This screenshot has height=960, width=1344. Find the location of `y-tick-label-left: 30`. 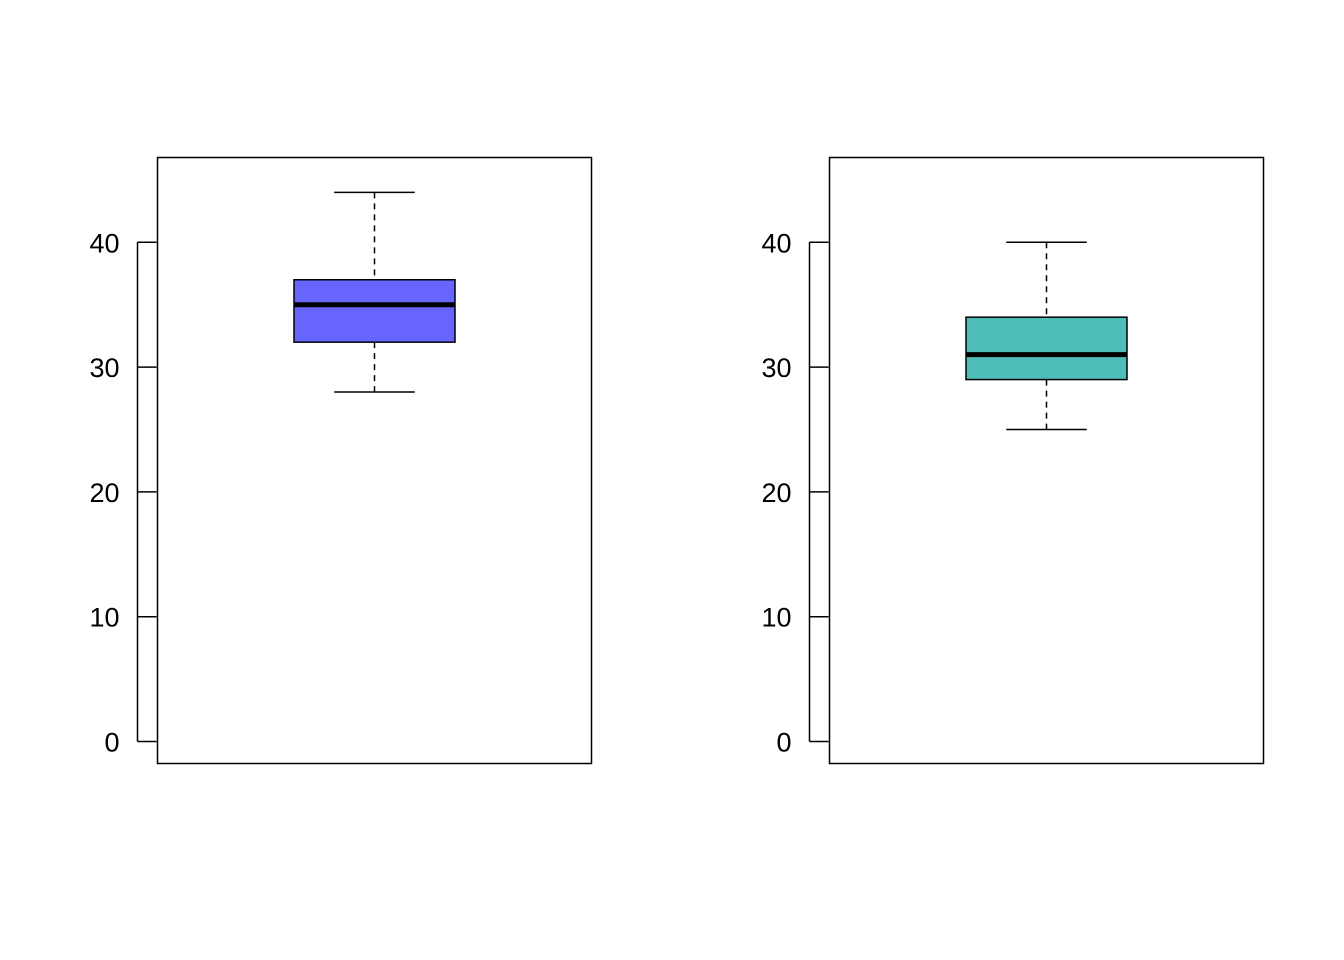

y-tick-label-left: 30 is located at coordinates (104, 368).